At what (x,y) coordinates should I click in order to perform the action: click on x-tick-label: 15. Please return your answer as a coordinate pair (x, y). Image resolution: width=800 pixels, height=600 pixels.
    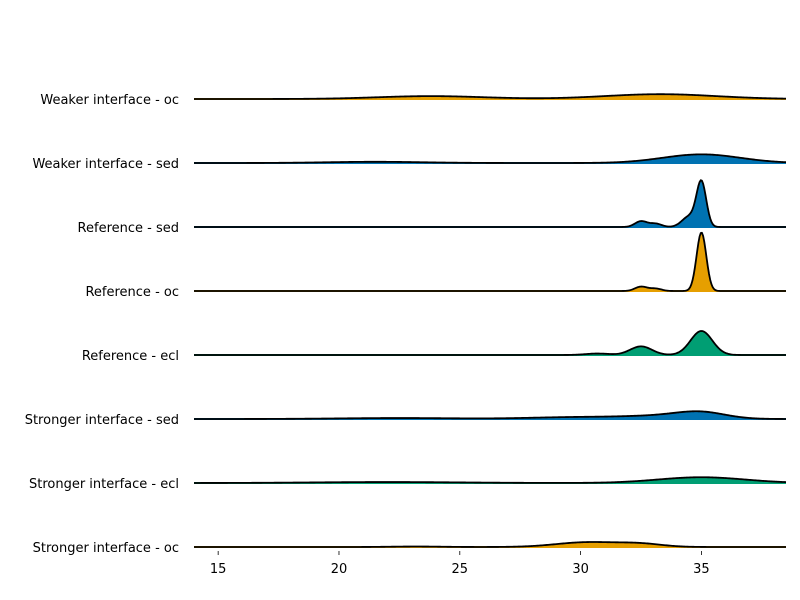
    Looking at the image, I should click on (218, 569).